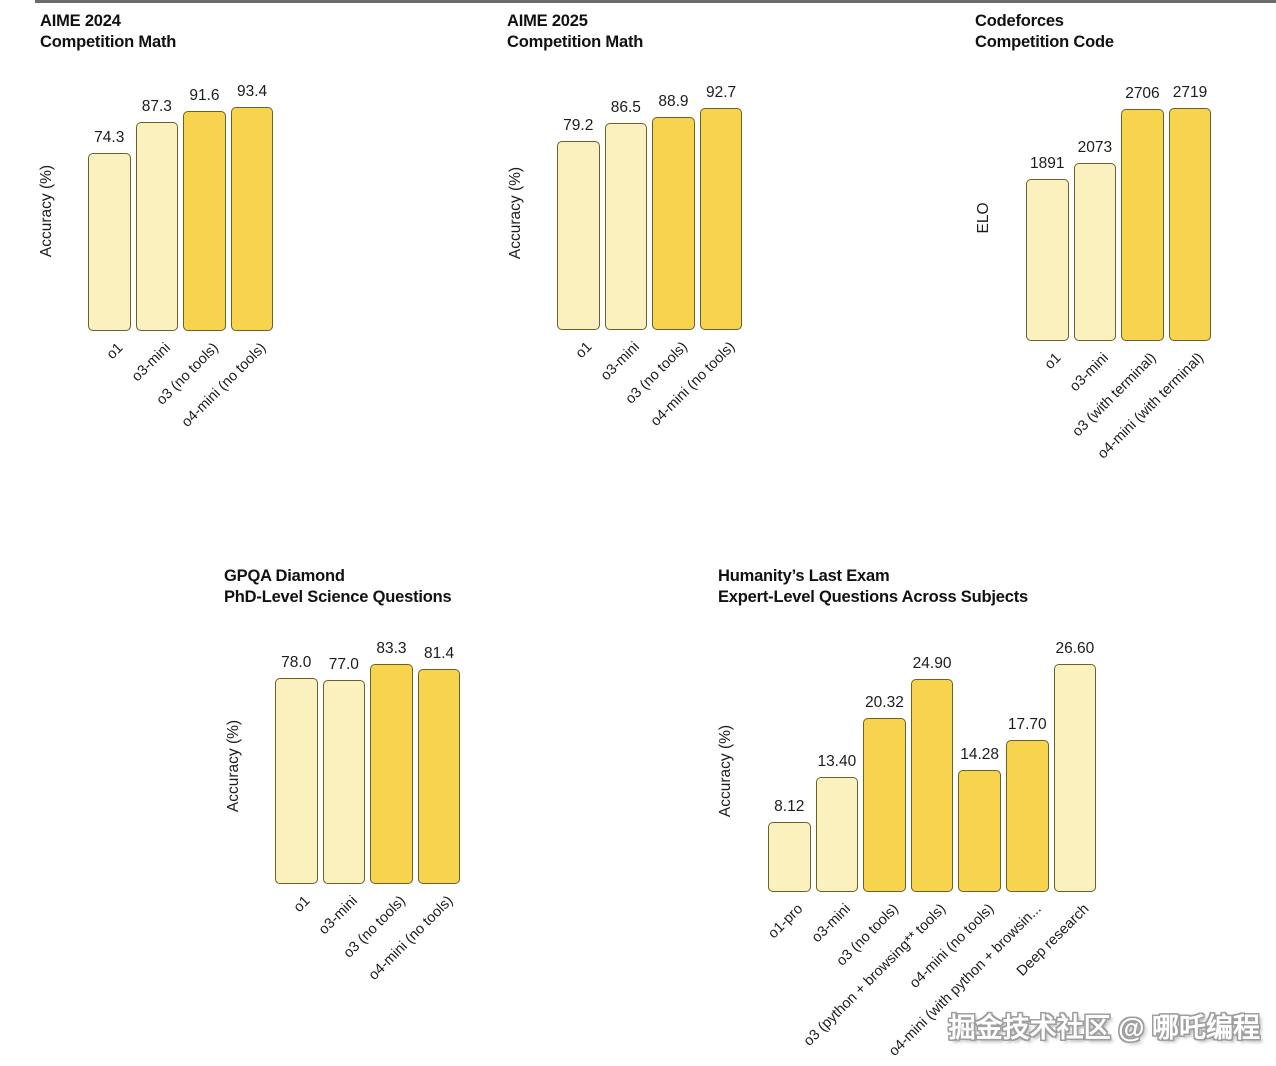 The height and width of the screenshot is (1066, 1276). What do you see at coordinates (80, 21) in the screenshot?
I see `chart-title-line: AIME 2024` at bounding box center [80, 21].